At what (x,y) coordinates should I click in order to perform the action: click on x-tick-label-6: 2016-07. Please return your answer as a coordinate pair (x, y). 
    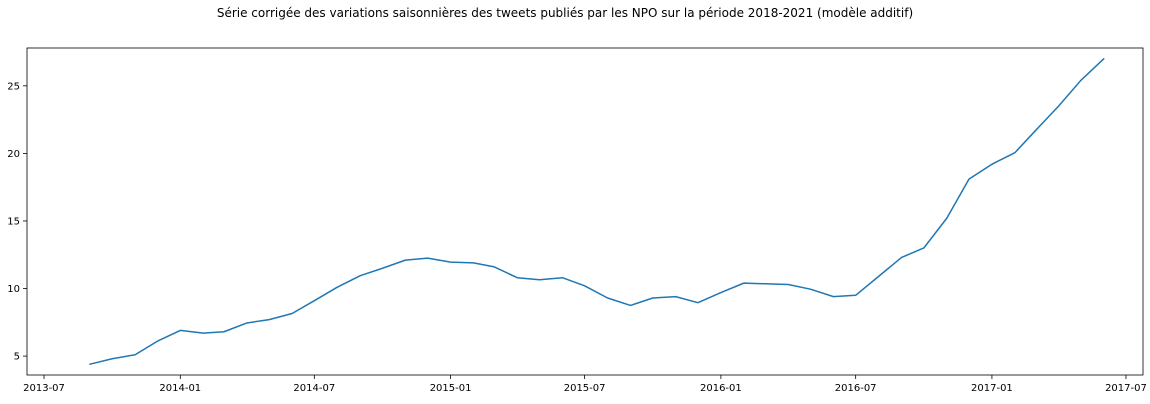
    Looking at the image, I should click on (856, 388).